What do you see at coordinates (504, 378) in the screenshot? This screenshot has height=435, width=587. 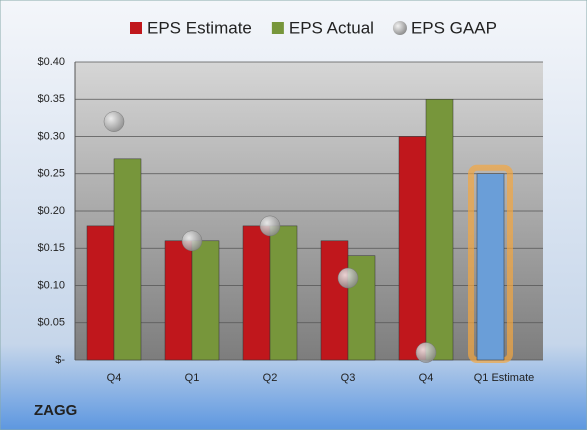 I see `x-tick-label: Q1 Estimate` at bounding box center [504, 378].